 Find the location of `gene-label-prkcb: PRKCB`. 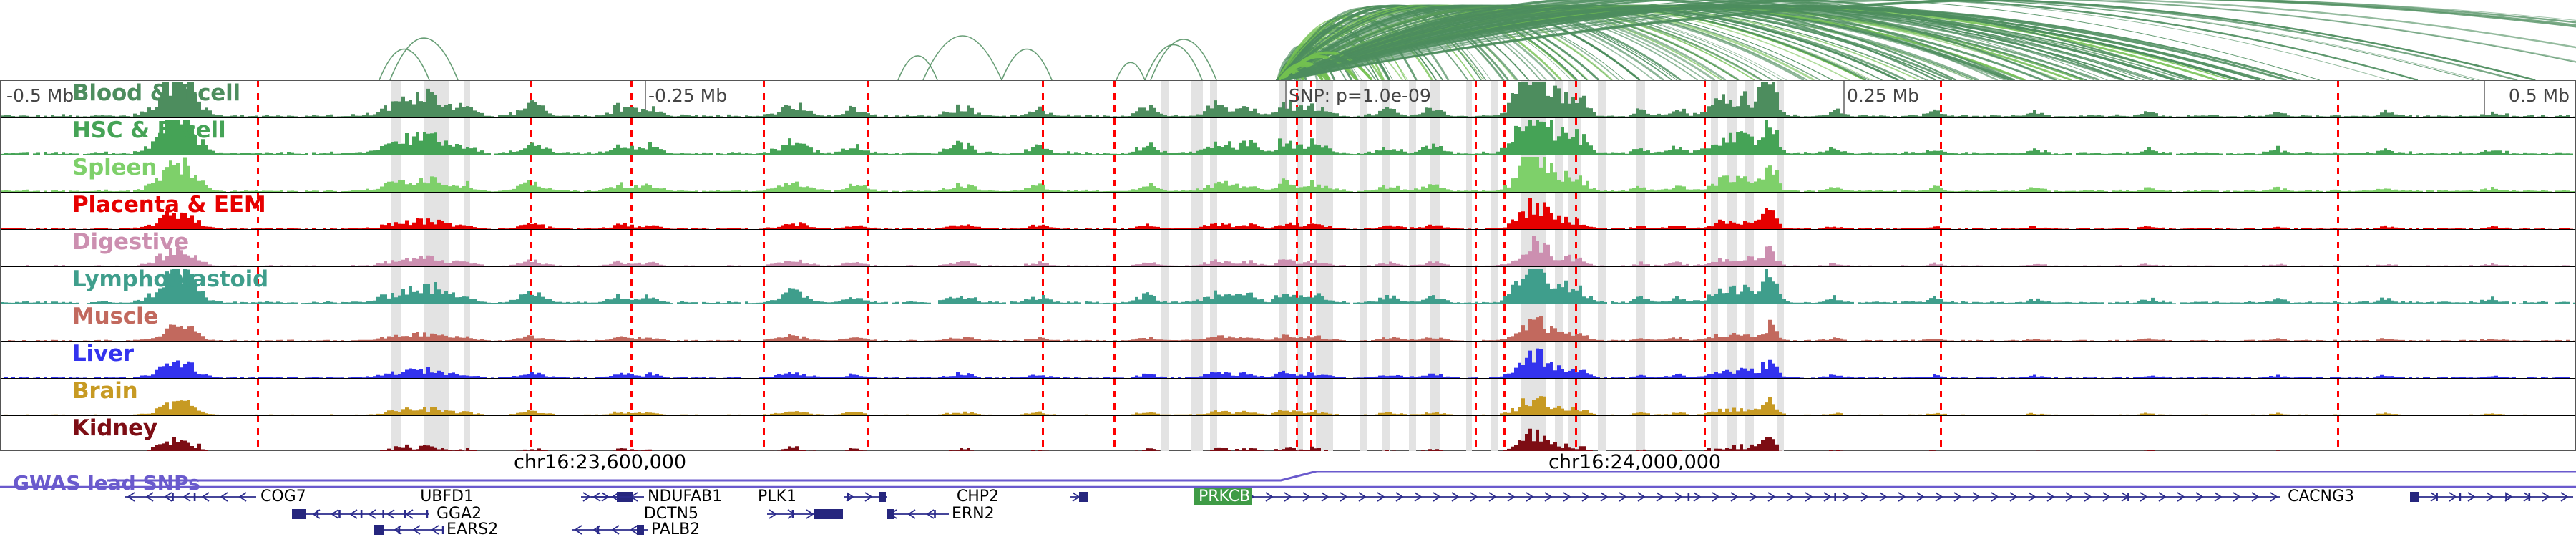

gene-label-prkcb: PRKCB is located at coordinates (1224, 496).